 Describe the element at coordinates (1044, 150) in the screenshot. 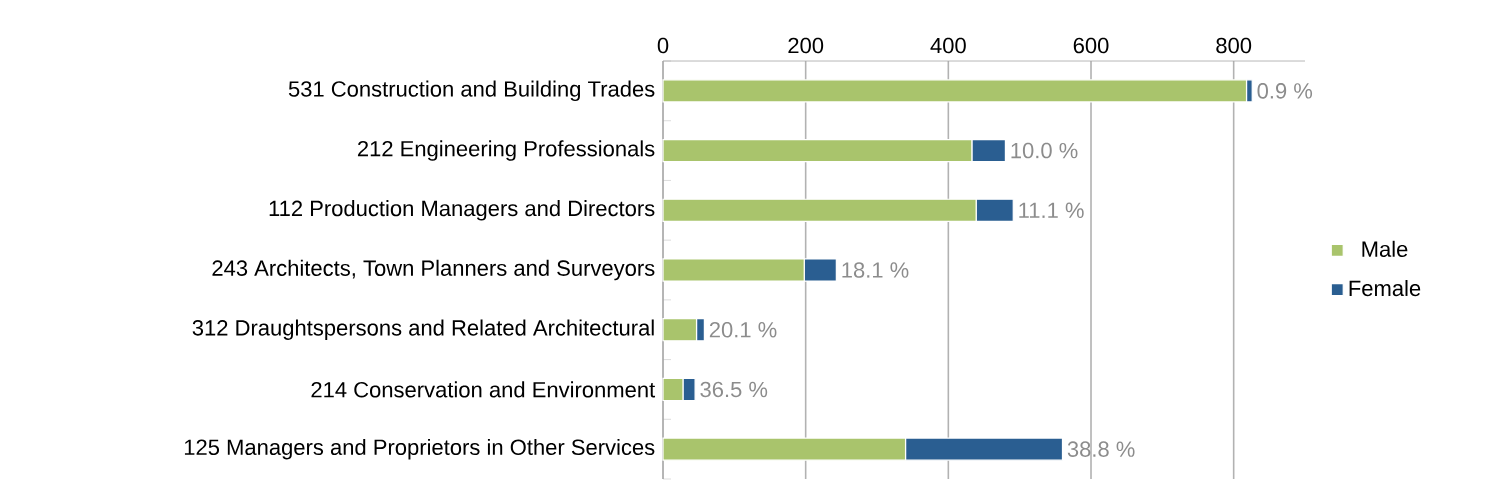

I see `annotation: 10.0 %` at that location.